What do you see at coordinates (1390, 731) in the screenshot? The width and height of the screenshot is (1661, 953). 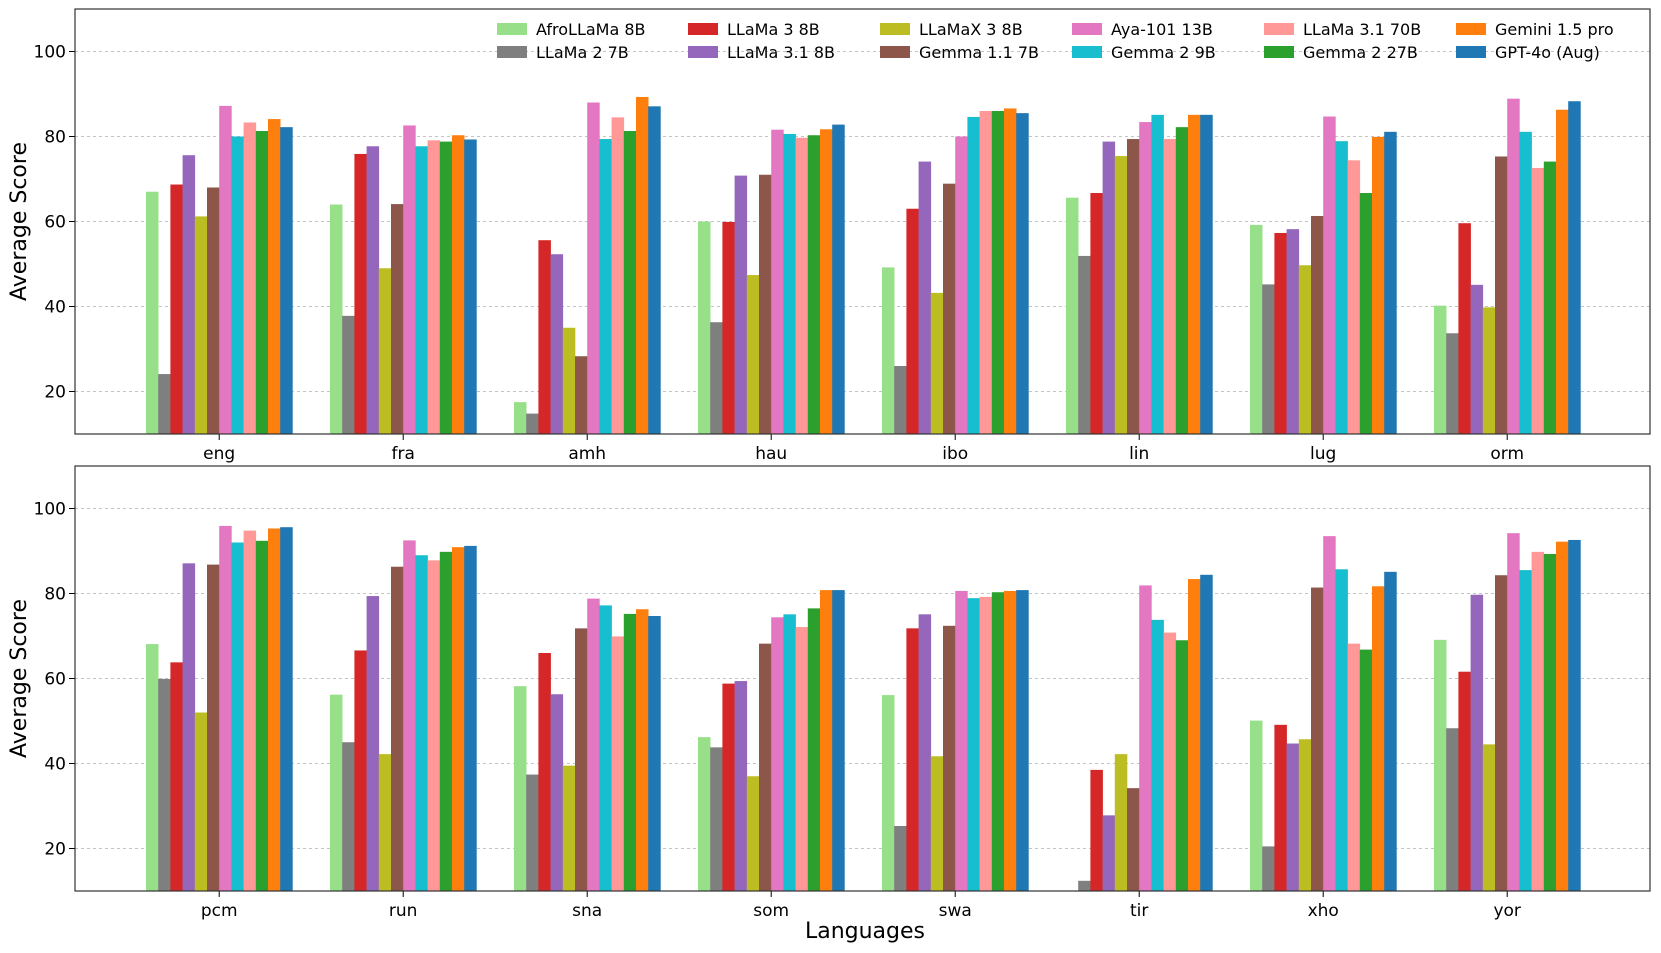 I see `bar-xho-gpt-4o-aug` at bounding box center [1390, 731].